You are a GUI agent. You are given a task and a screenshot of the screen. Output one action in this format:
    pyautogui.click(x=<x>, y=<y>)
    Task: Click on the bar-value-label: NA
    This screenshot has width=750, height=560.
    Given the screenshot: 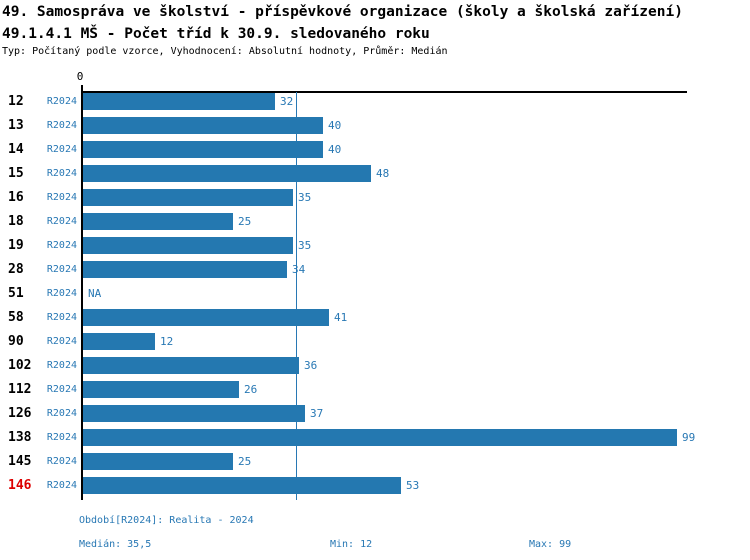 What is the action you would take?
    pyautogui.click(x=95, y=293)
    